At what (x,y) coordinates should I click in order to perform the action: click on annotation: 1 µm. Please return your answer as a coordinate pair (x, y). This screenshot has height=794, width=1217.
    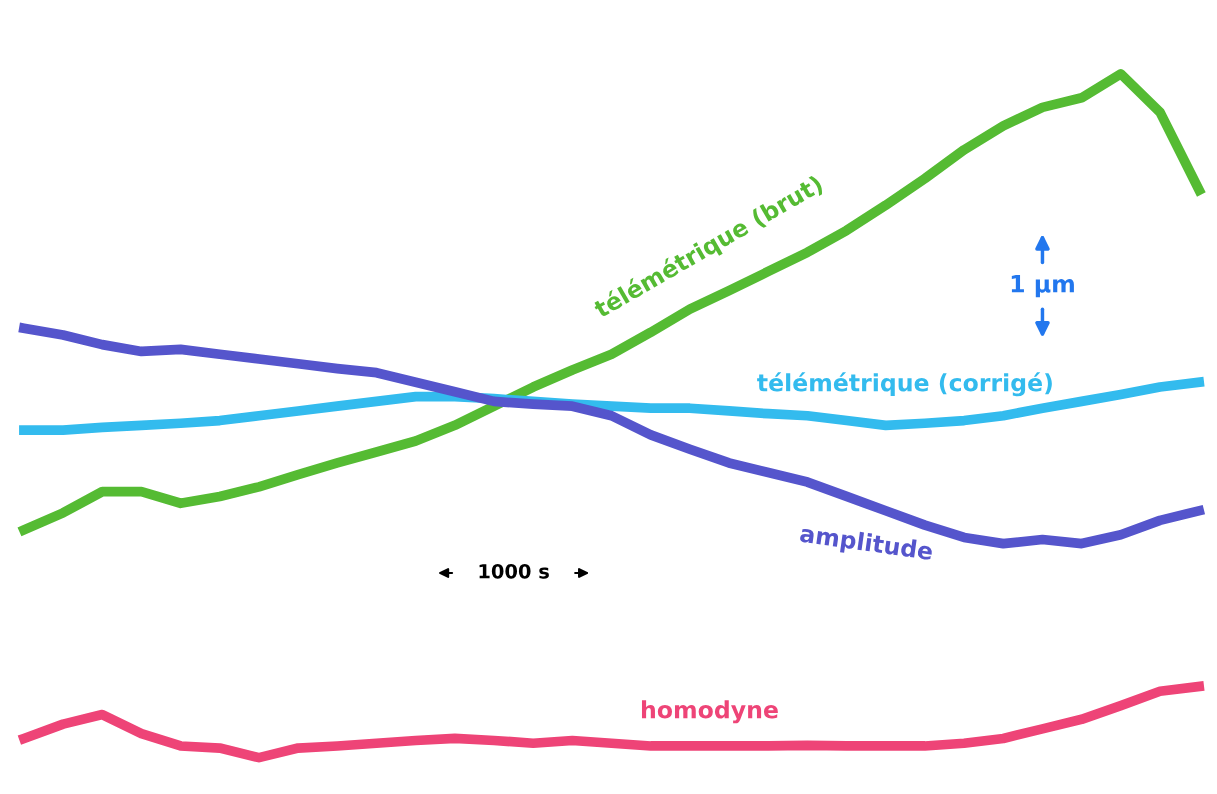
    Looking at the image, I should click on (1042, 286).